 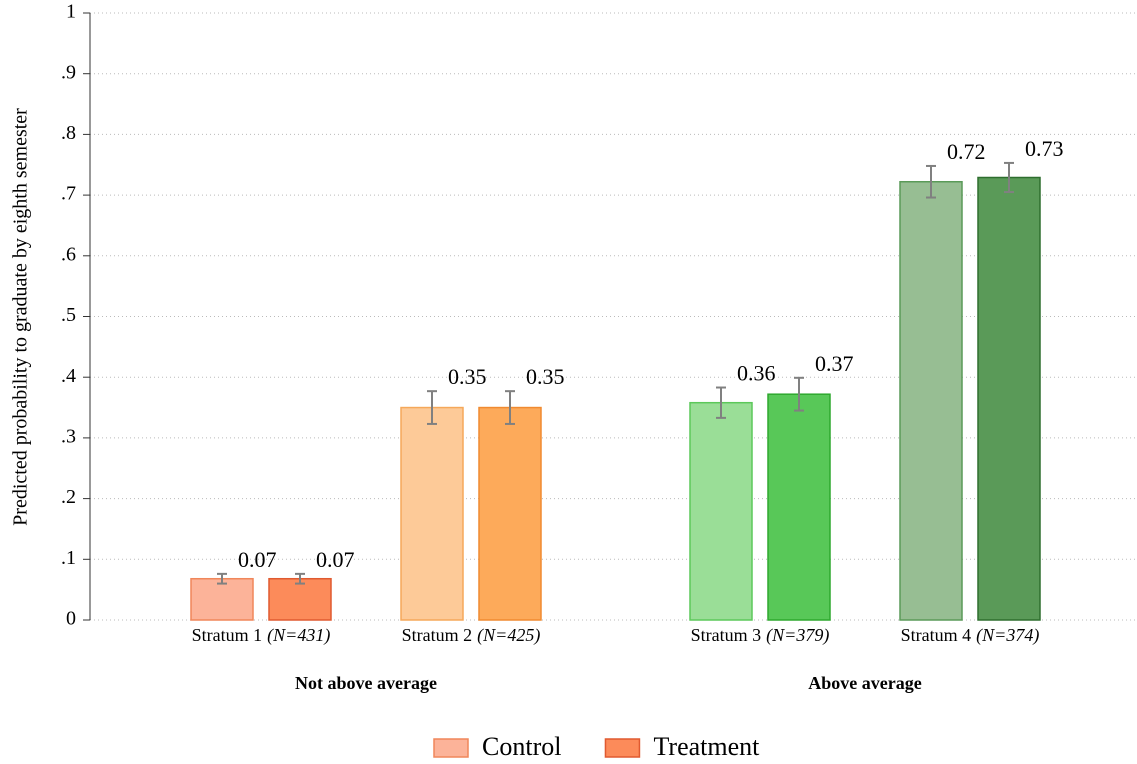 I want to click on value-label: 0.73, so click(x=1044, y=148).